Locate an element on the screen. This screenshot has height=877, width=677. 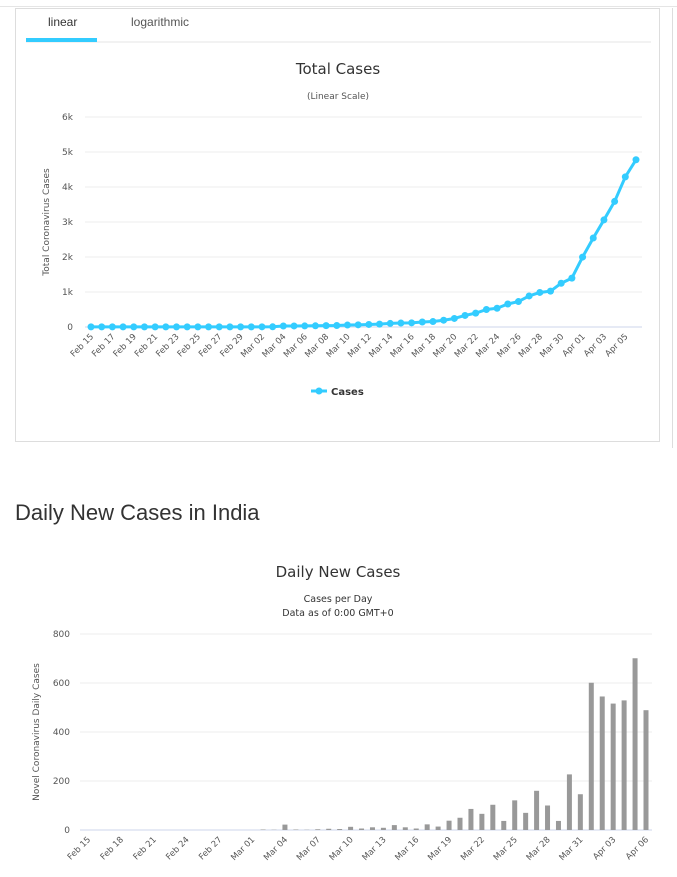
y-tick-label: 5k is located at coordinates (68, 153).